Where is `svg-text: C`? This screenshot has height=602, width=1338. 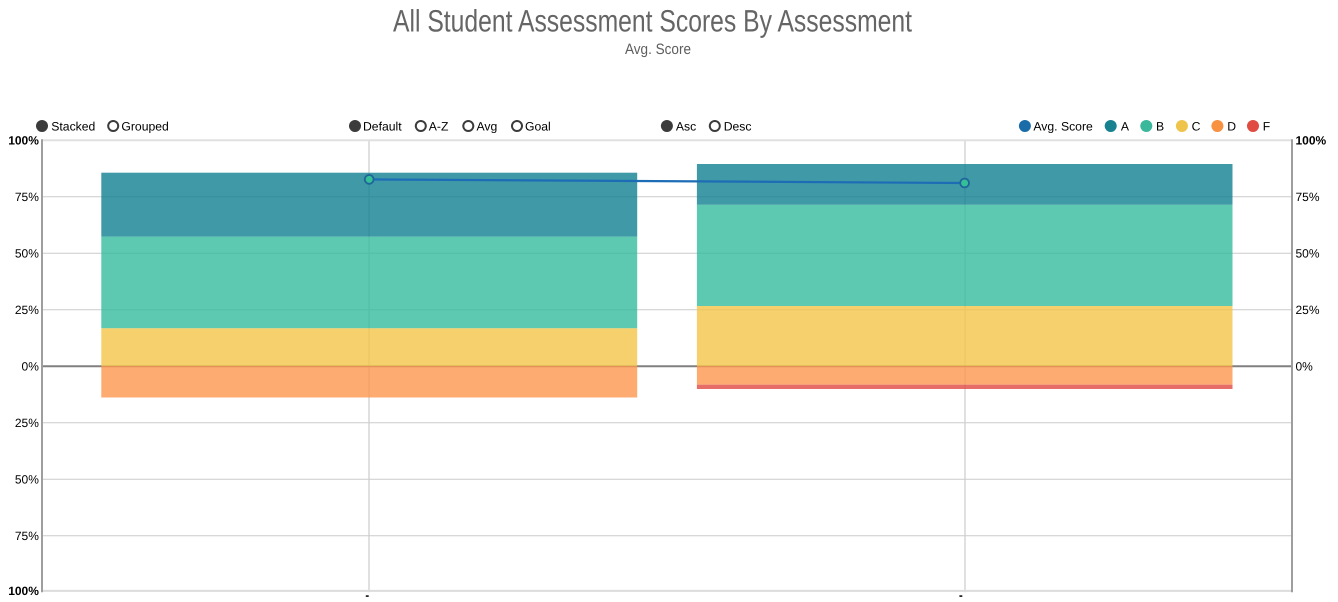
svg-text: C is located at coordinates (1196, 127).